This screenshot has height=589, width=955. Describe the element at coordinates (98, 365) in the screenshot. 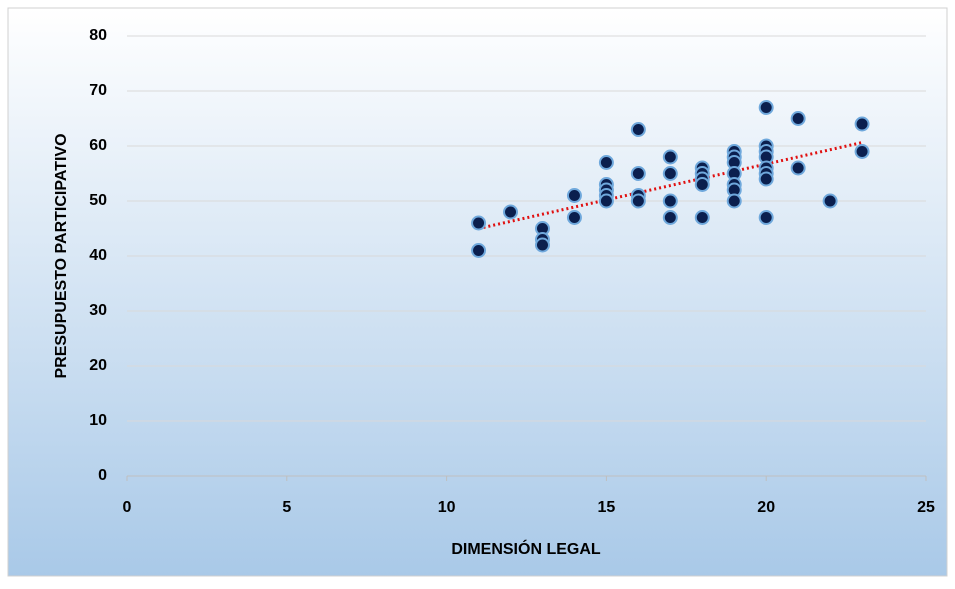

I see `y-tick-label: 20` at that location.